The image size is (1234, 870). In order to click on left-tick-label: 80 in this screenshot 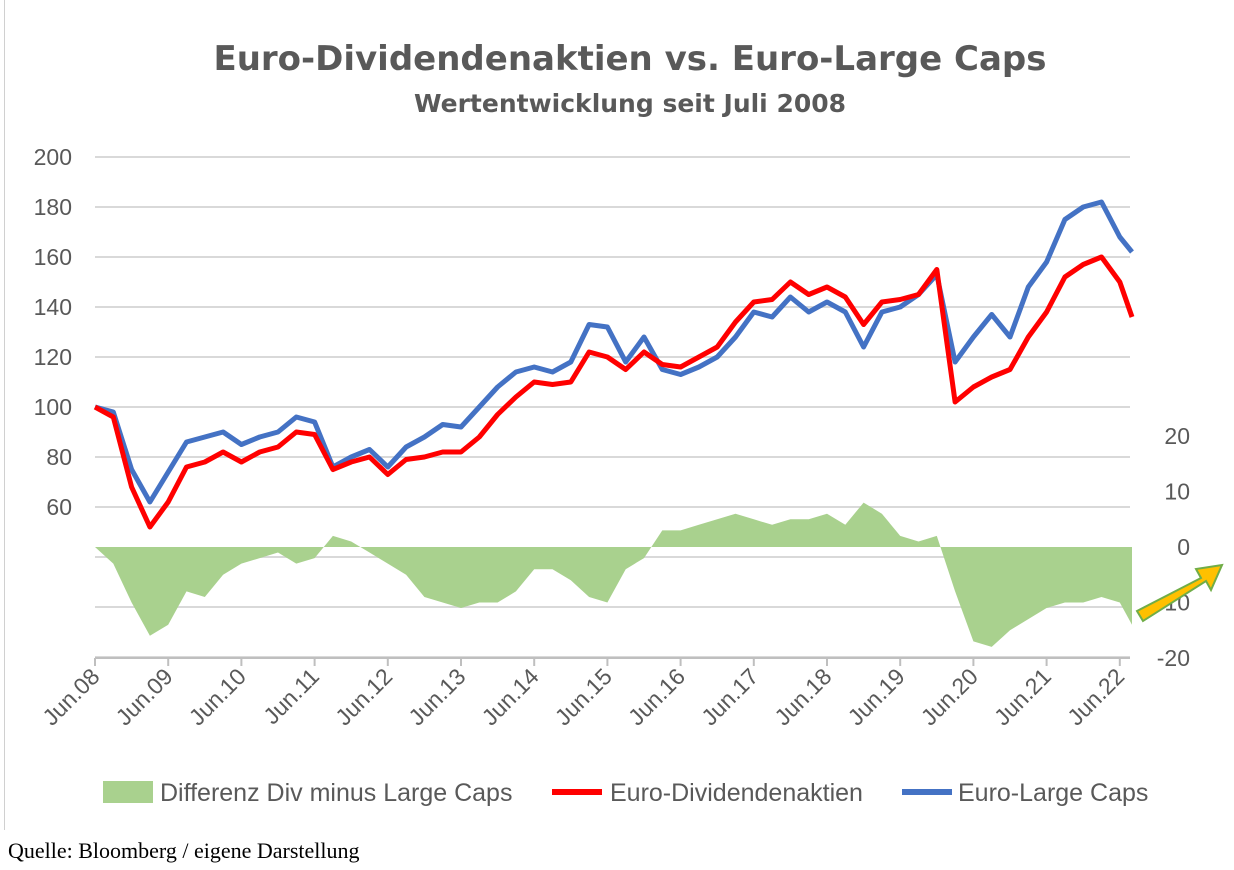, I will do `click(59, 457)`.